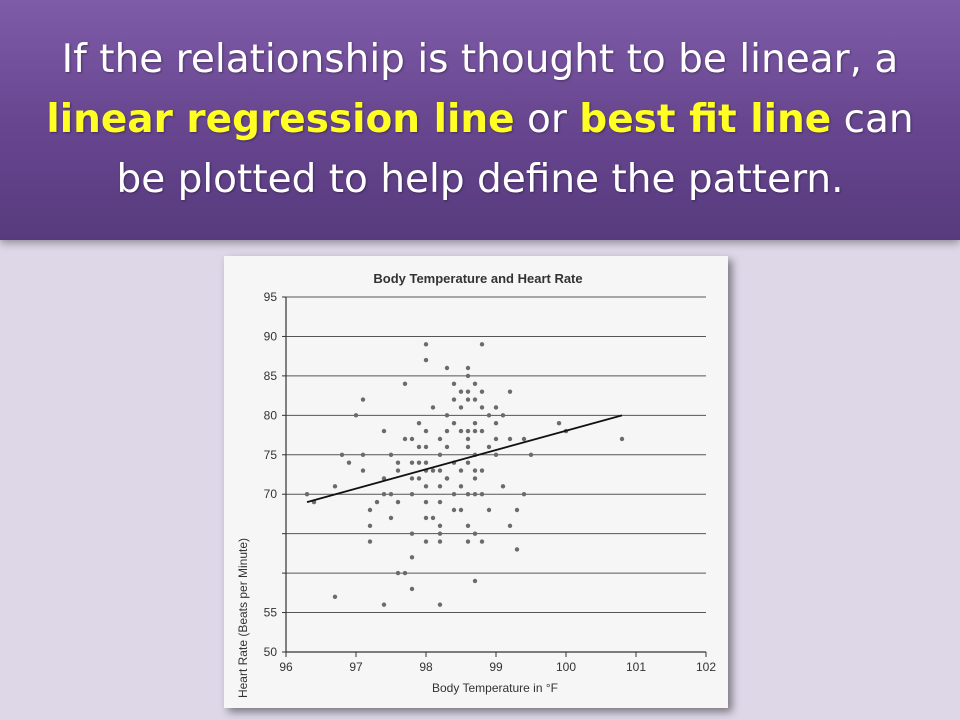 The image size is (960, 720). What do you see at coordinates (426, 667) in the screenshot?
I see `x-tick-label-98: 98` at bounding box center [426, 667].